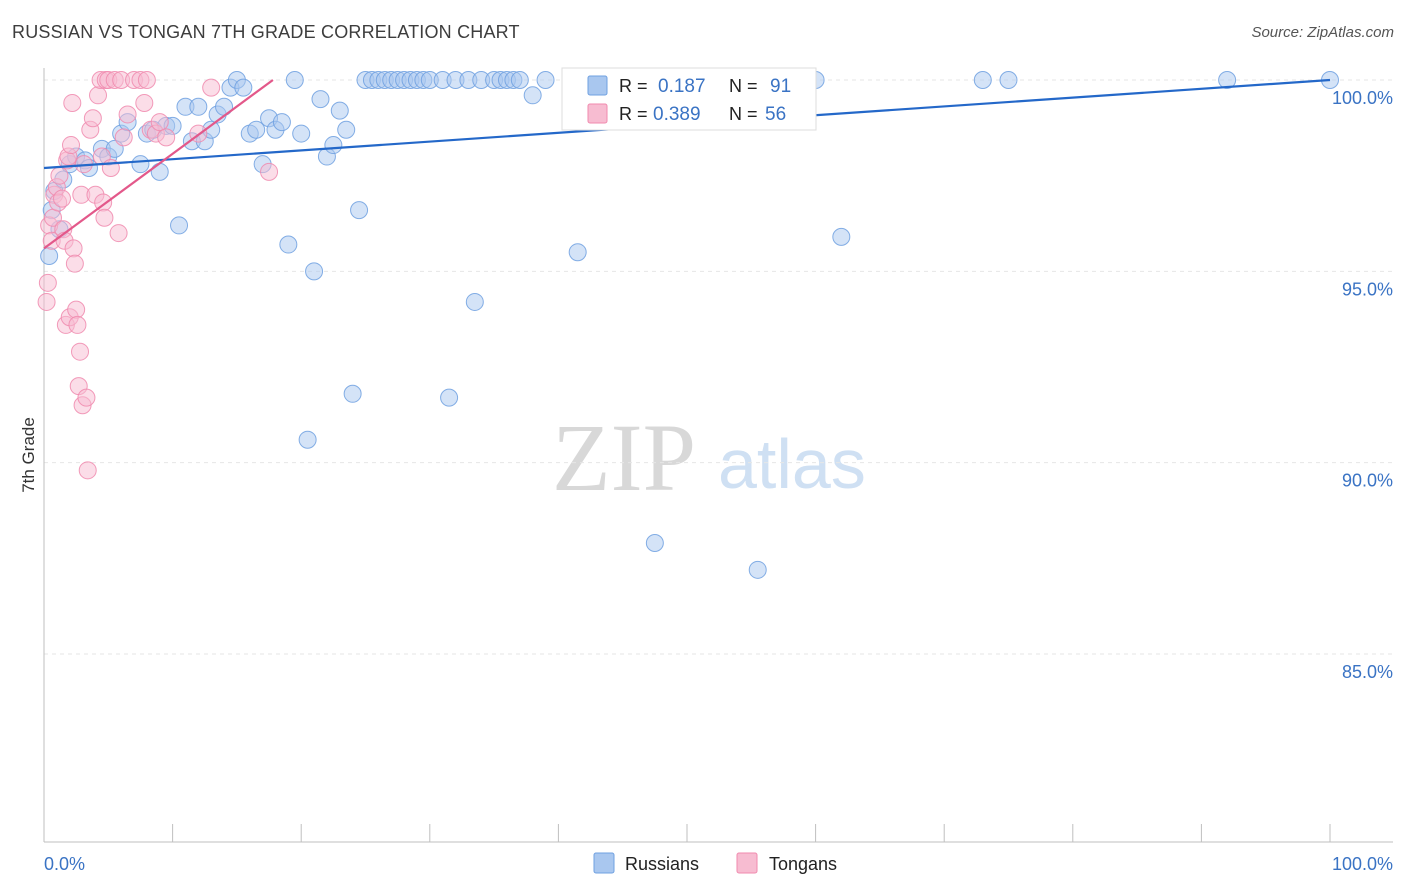 Image resolution: width=1406 pixels, height=892 pixels. Describe the element at coordinates (1367, 481) in the screenshot. I see `y-tick-label: 90.0%` at that location.